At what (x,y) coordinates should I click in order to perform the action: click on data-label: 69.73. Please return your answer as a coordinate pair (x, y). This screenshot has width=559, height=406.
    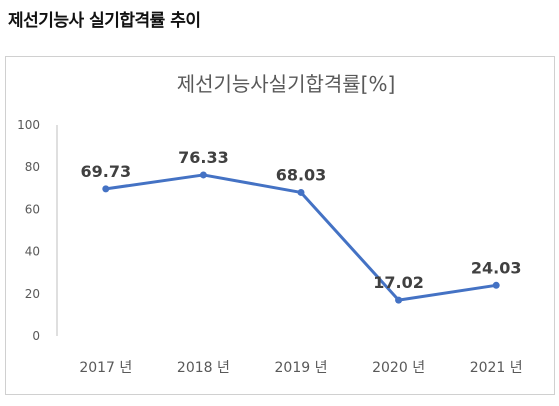
    Looking at the image, I should click on (105, 171).